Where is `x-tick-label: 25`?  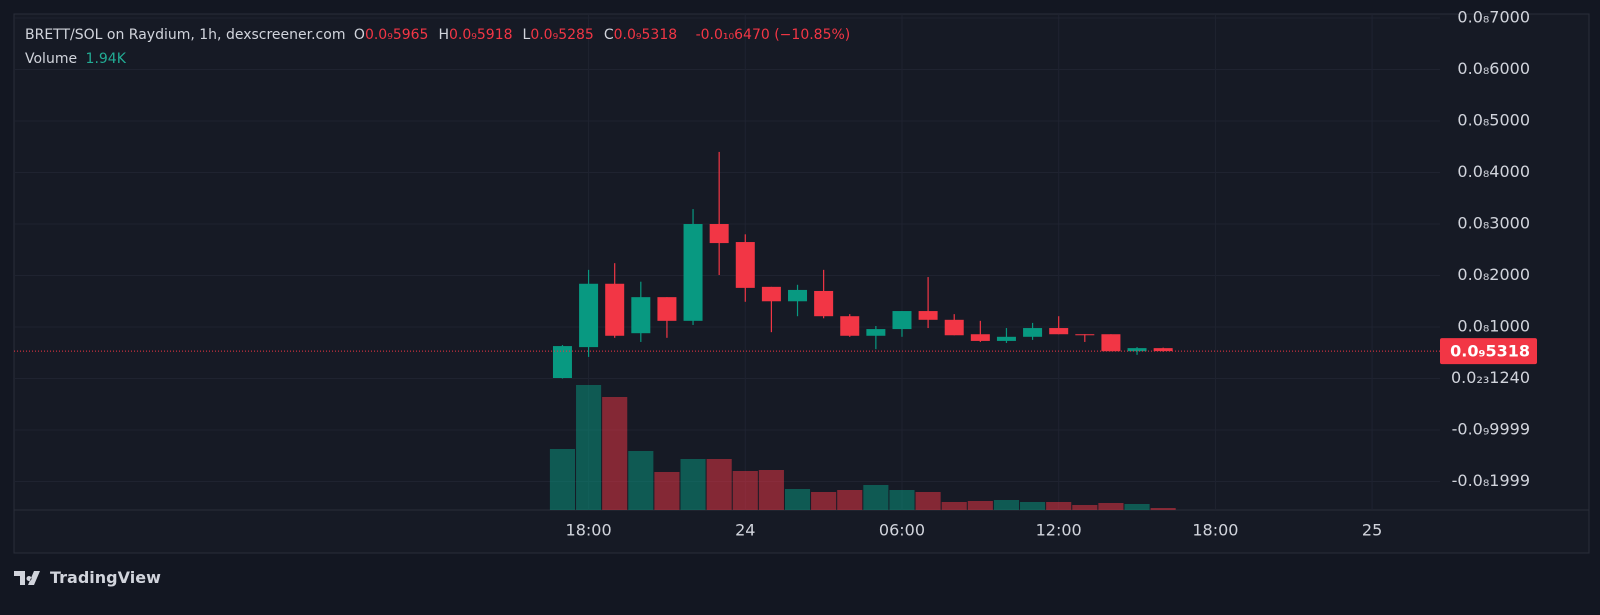
x-tick-label: 25 is located at coordinates (1372, 530).